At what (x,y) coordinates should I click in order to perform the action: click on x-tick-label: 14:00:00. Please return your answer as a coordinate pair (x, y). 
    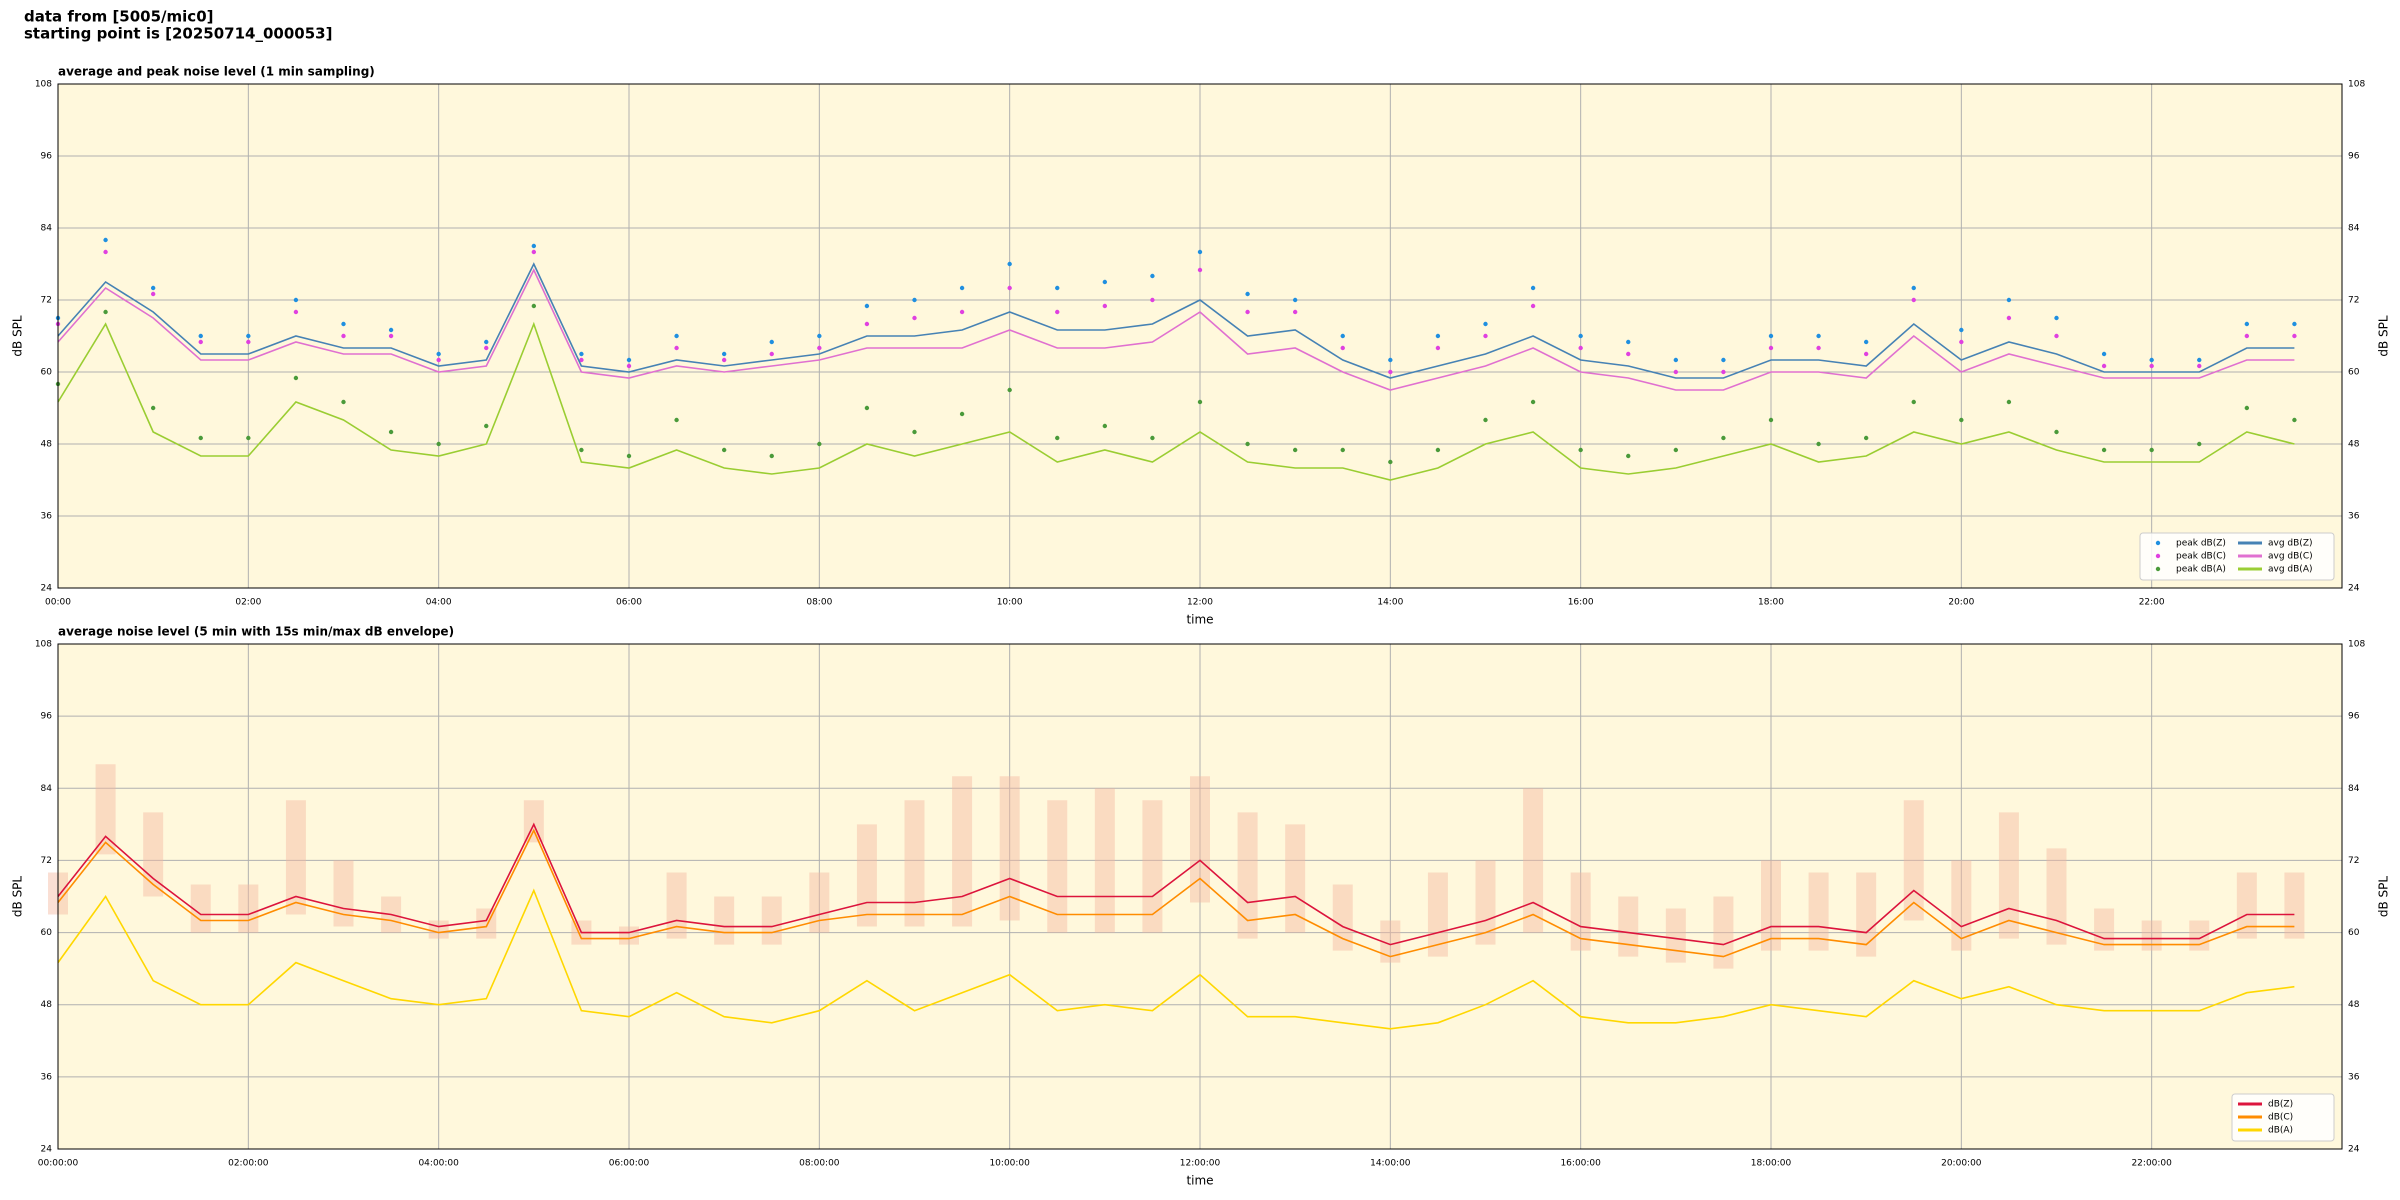
    Looking at the image, I should click on (1390, 1164).